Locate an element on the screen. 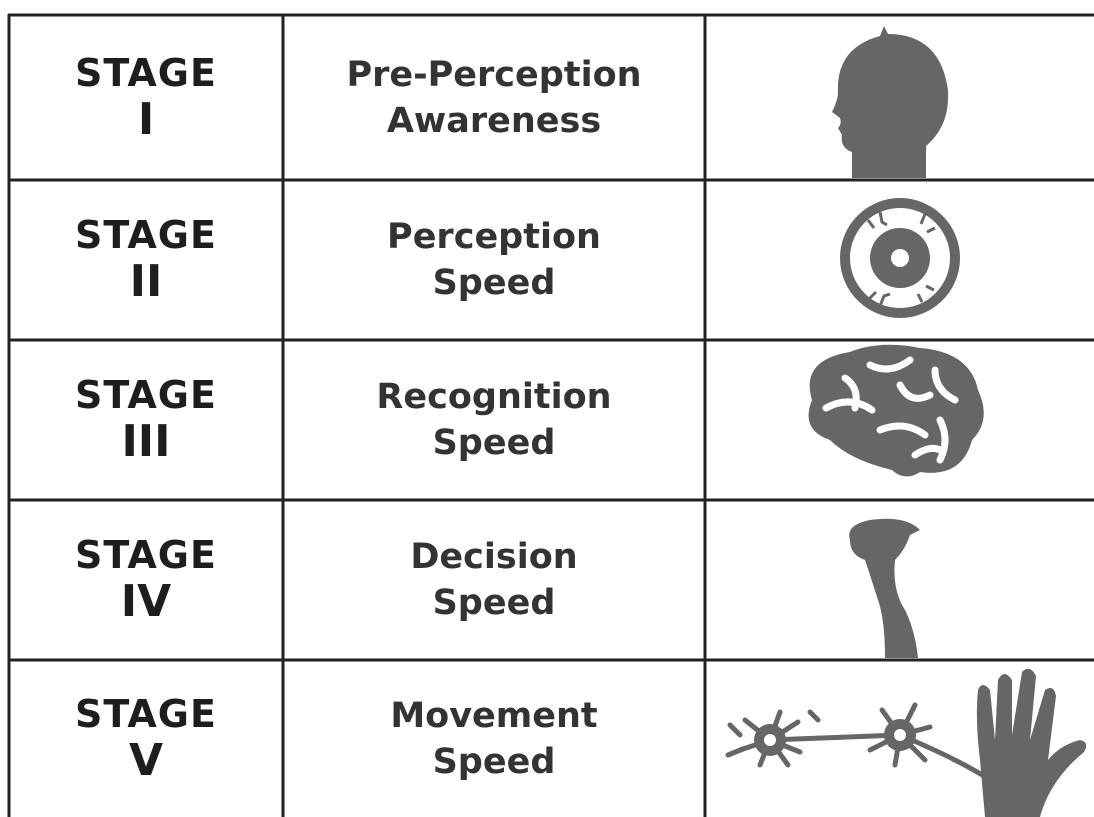 The image size is (1094, 817). neuron-hand-icon is located at coordinates (906, 742).